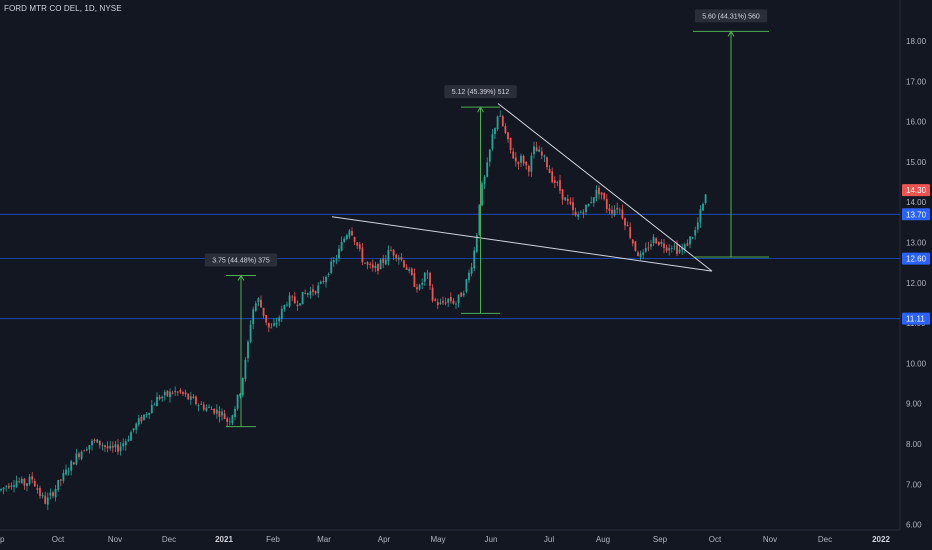 The image size is (932, 550). I want to click on chart-title: FORD MTR CO DEL, 1D, NYSE, so click(63, 8).